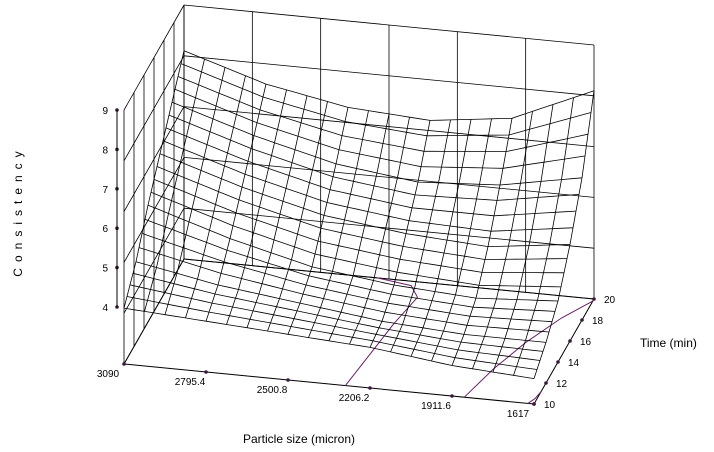 The height and width of the screenshot is (452, 714). What do you see at coordinates (610, 300) in the screenshot?
I see `y-tick-label: 20` at bounding box center [610, 300].